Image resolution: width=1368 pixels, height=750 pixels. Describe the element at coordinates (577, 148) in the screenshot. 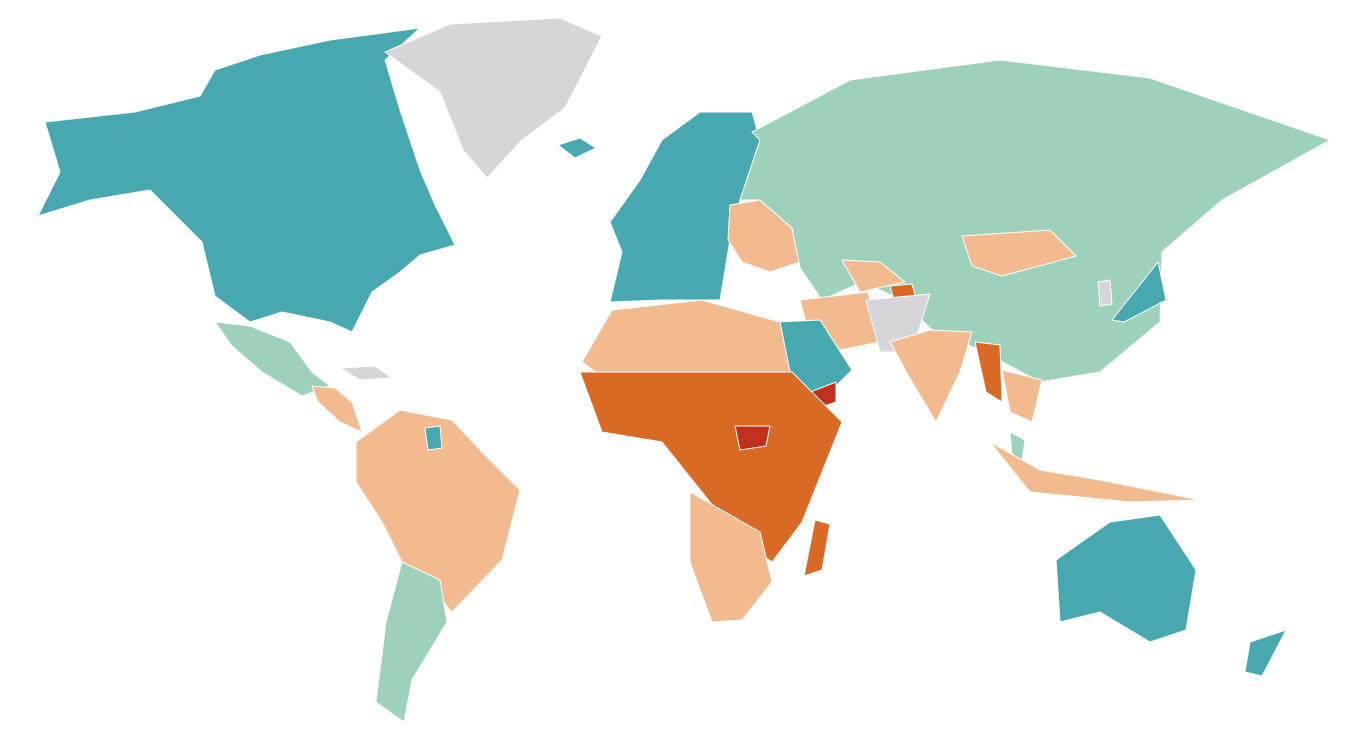

I see `region-iceland` at that location.